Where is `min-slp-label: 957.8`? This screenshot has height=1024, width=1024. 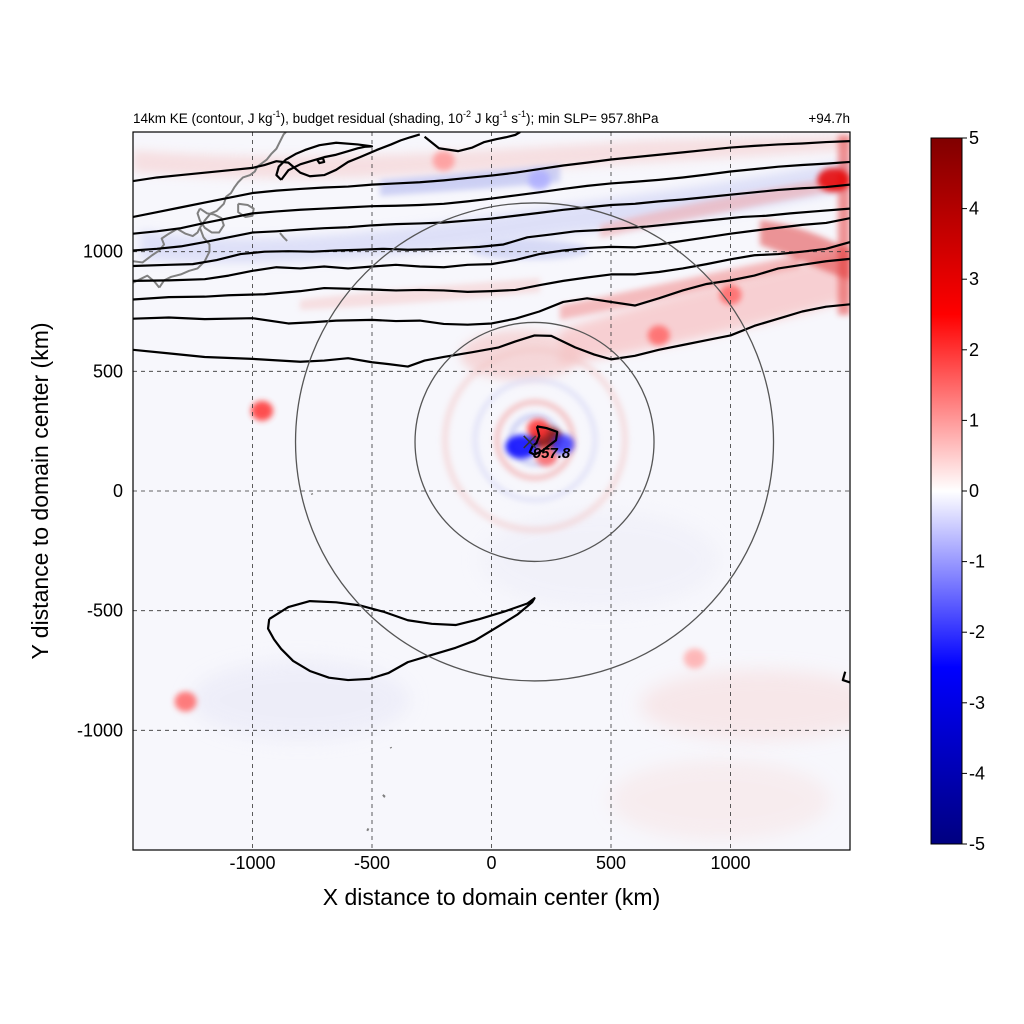
min-slp-label: 957.8 is located at coordinates (552, 453).